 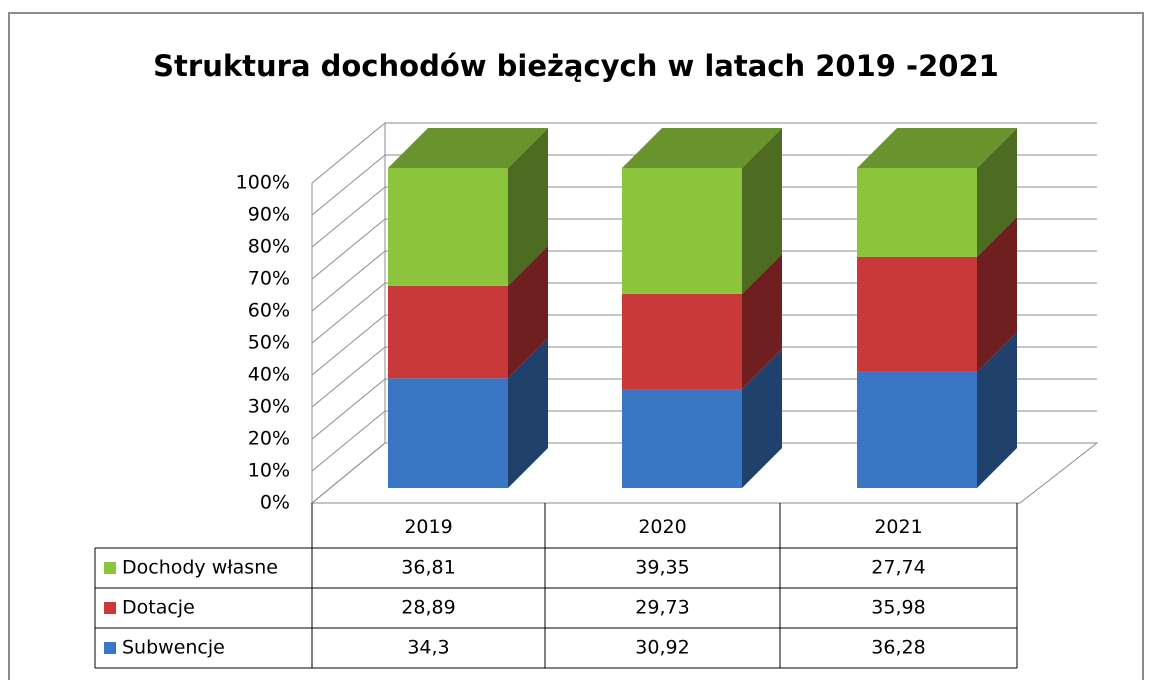 I want to click on y-tick-label: 20%, so click(x=269, y=439).